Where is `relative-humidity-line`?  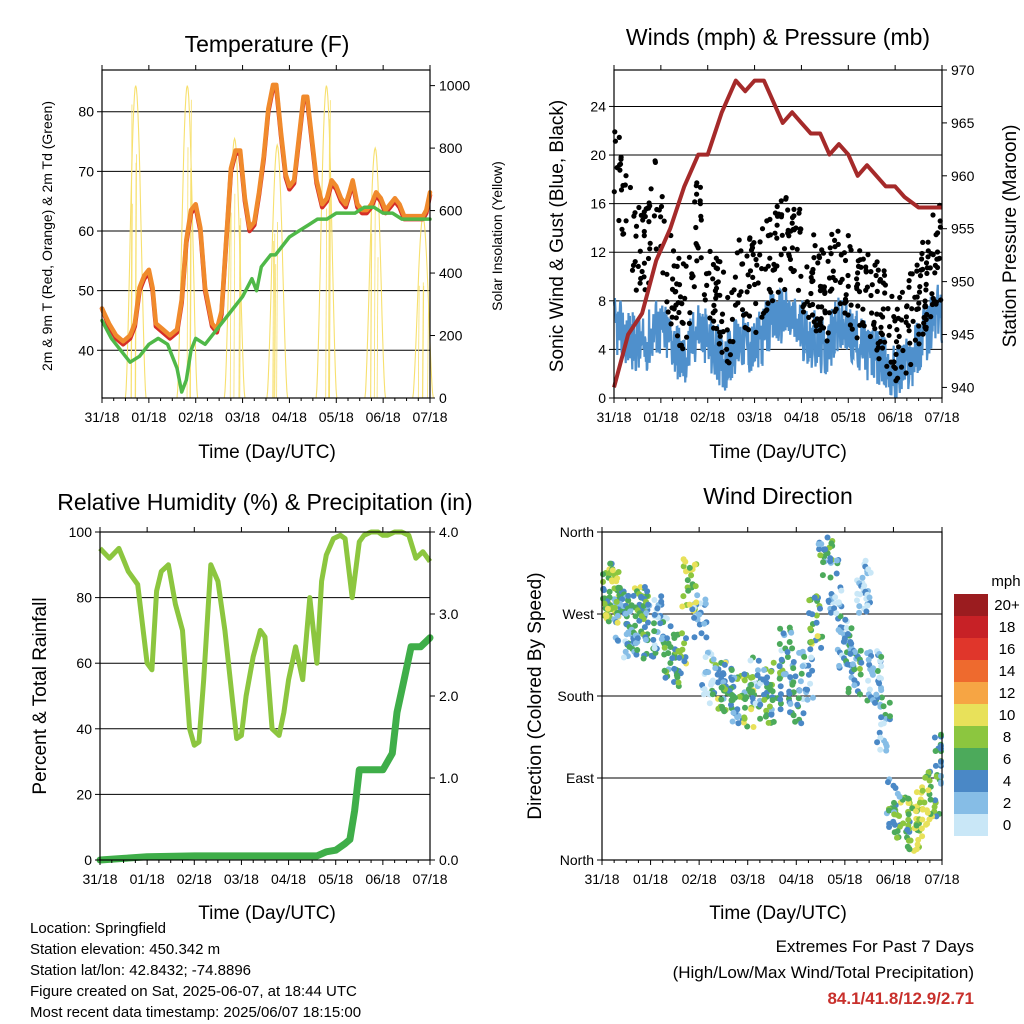
relative-humidity-line is located at coordinates (265, 638).